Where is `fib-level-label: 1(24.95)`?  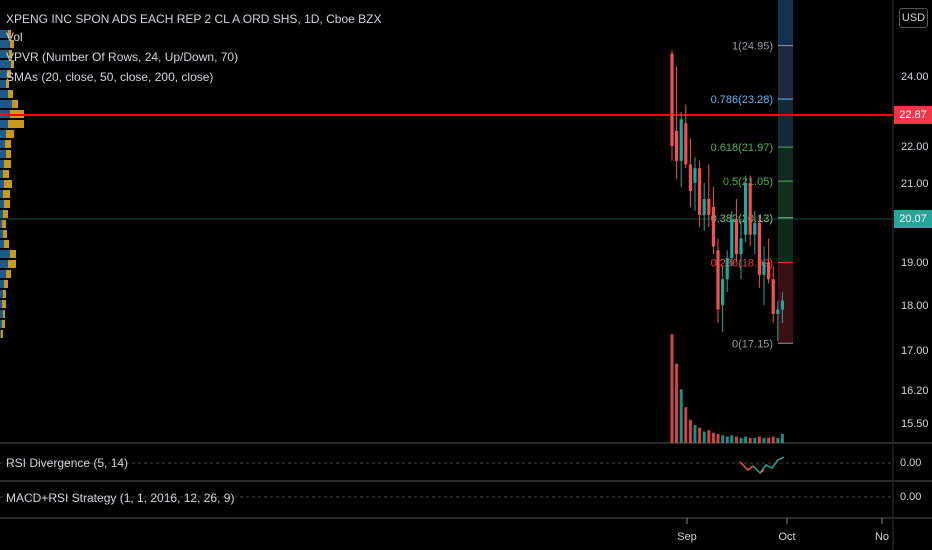 fib-level-label: 1(24.95) is located at coordinates (752, 47).